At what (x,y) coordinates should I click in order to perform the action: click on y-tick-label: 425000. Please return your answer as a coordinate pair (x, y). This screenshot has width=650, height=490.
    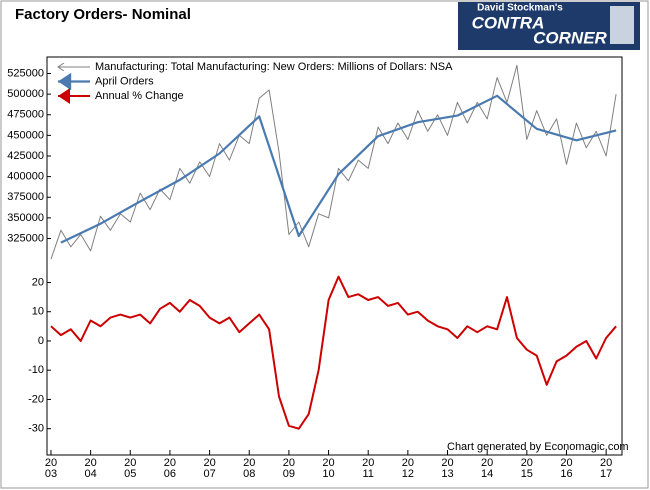
    Looking at the image, I should click on (25, 156).